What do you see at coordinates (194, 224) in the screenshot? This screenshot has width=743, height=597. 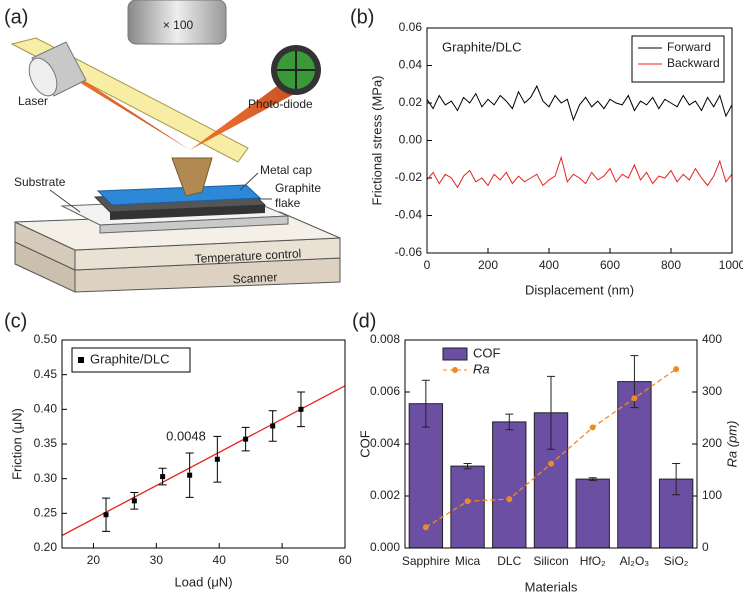 I see `substrate-front` at bounding box center [194, 224].